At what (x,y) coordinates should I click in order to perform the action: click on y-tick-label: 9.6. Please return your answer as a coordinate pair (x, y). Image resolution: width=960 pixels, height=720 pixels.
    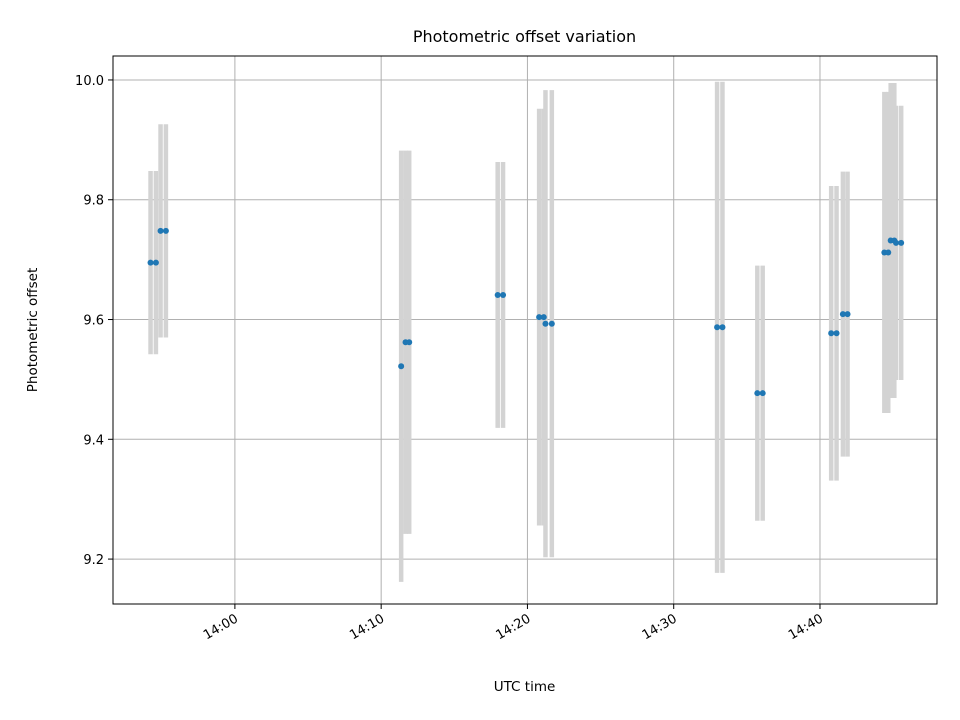
    Looking at the image, I should click on (93, 321).